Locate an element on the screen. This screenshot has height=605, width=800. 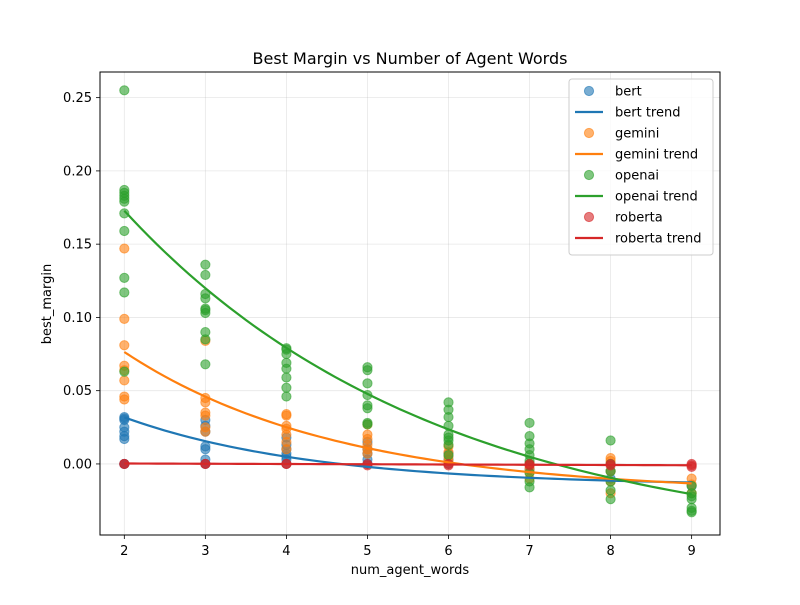
x-tick-label: 9 is located at coordinates (691, 551).